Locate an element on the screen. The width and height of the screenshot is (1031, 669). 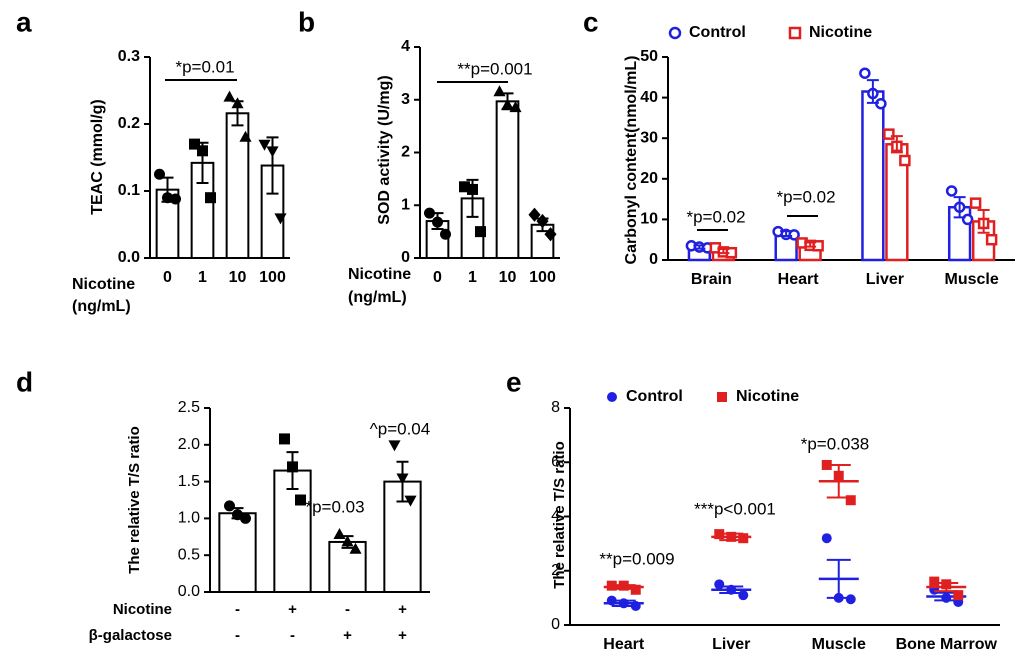
x-tick-label: 10 is located at coordinates (238, 277).